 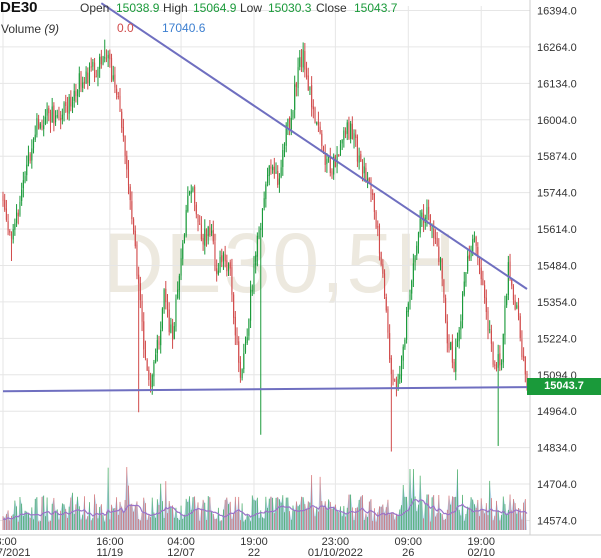 I want to click on x-tick-date-label: 26, so click(x=408, y=552).